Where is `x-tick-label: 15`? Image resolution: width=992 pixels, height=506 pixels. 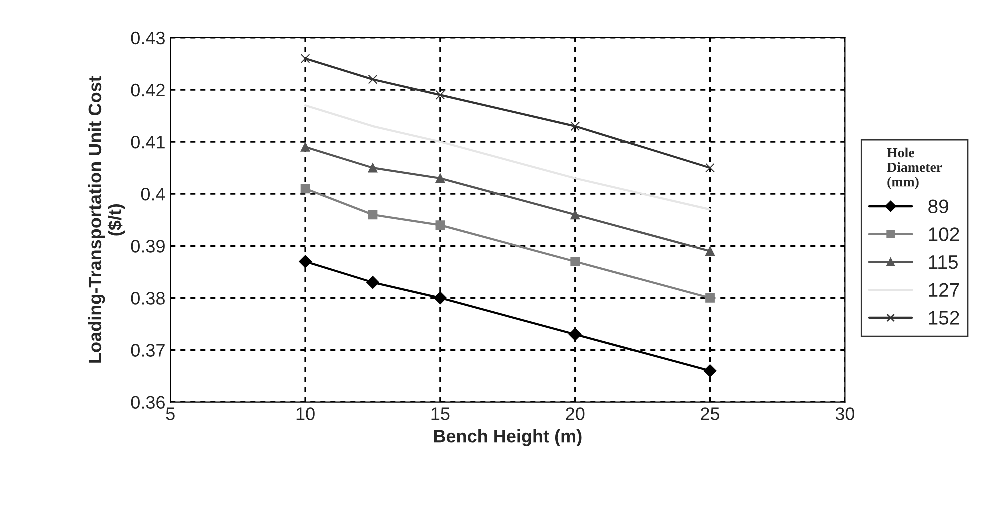 x-tick-label: 15 is located at coordinates (441, 414).